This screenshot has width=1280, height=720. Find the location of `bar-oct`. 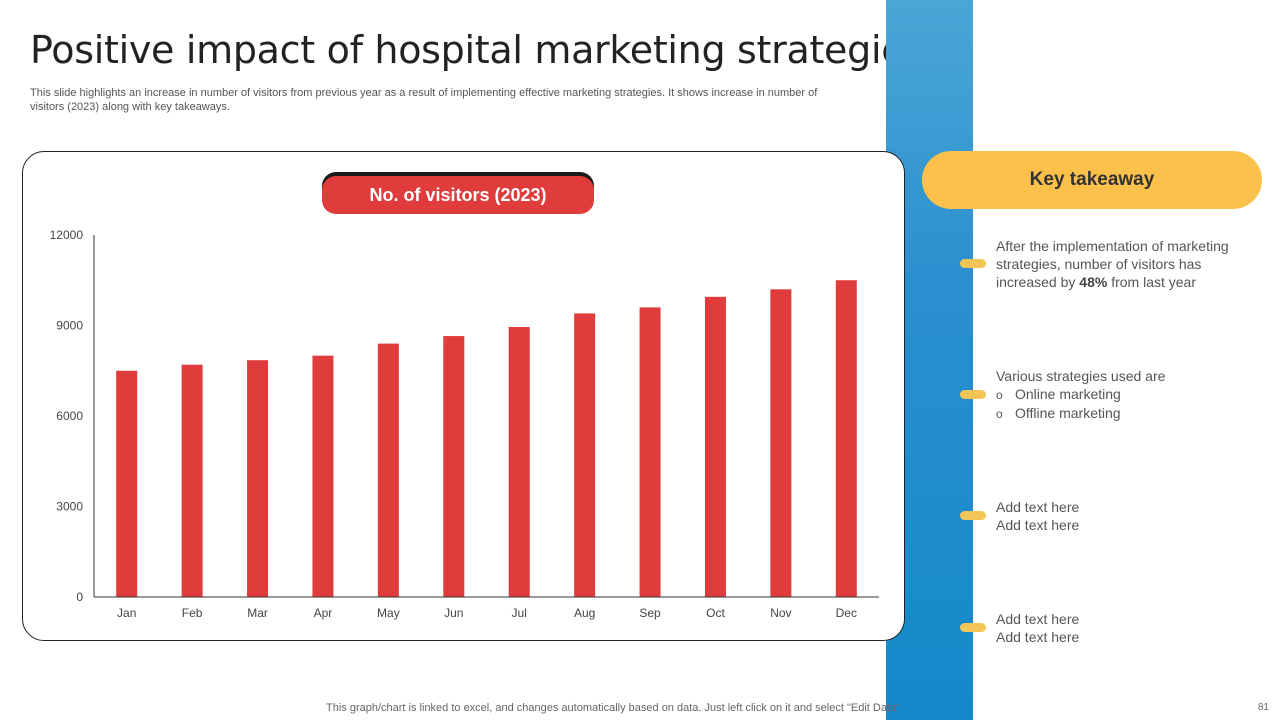

bar-oct is located at coordinates (715, 446).